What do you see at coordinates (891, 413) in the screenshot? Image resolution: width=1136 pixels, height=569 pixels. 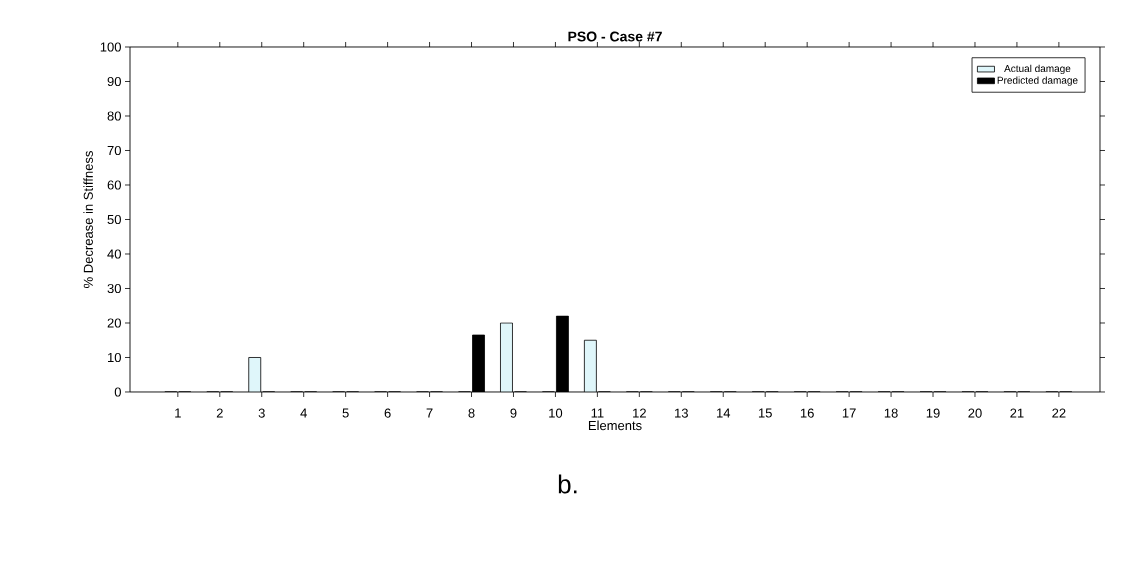 I see `x-tick-label: 18` at bounding box center [891, 413].